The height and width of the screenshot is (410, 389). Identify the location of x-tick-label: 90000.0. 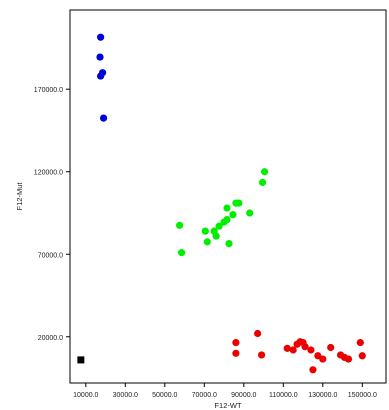
(243, 395).